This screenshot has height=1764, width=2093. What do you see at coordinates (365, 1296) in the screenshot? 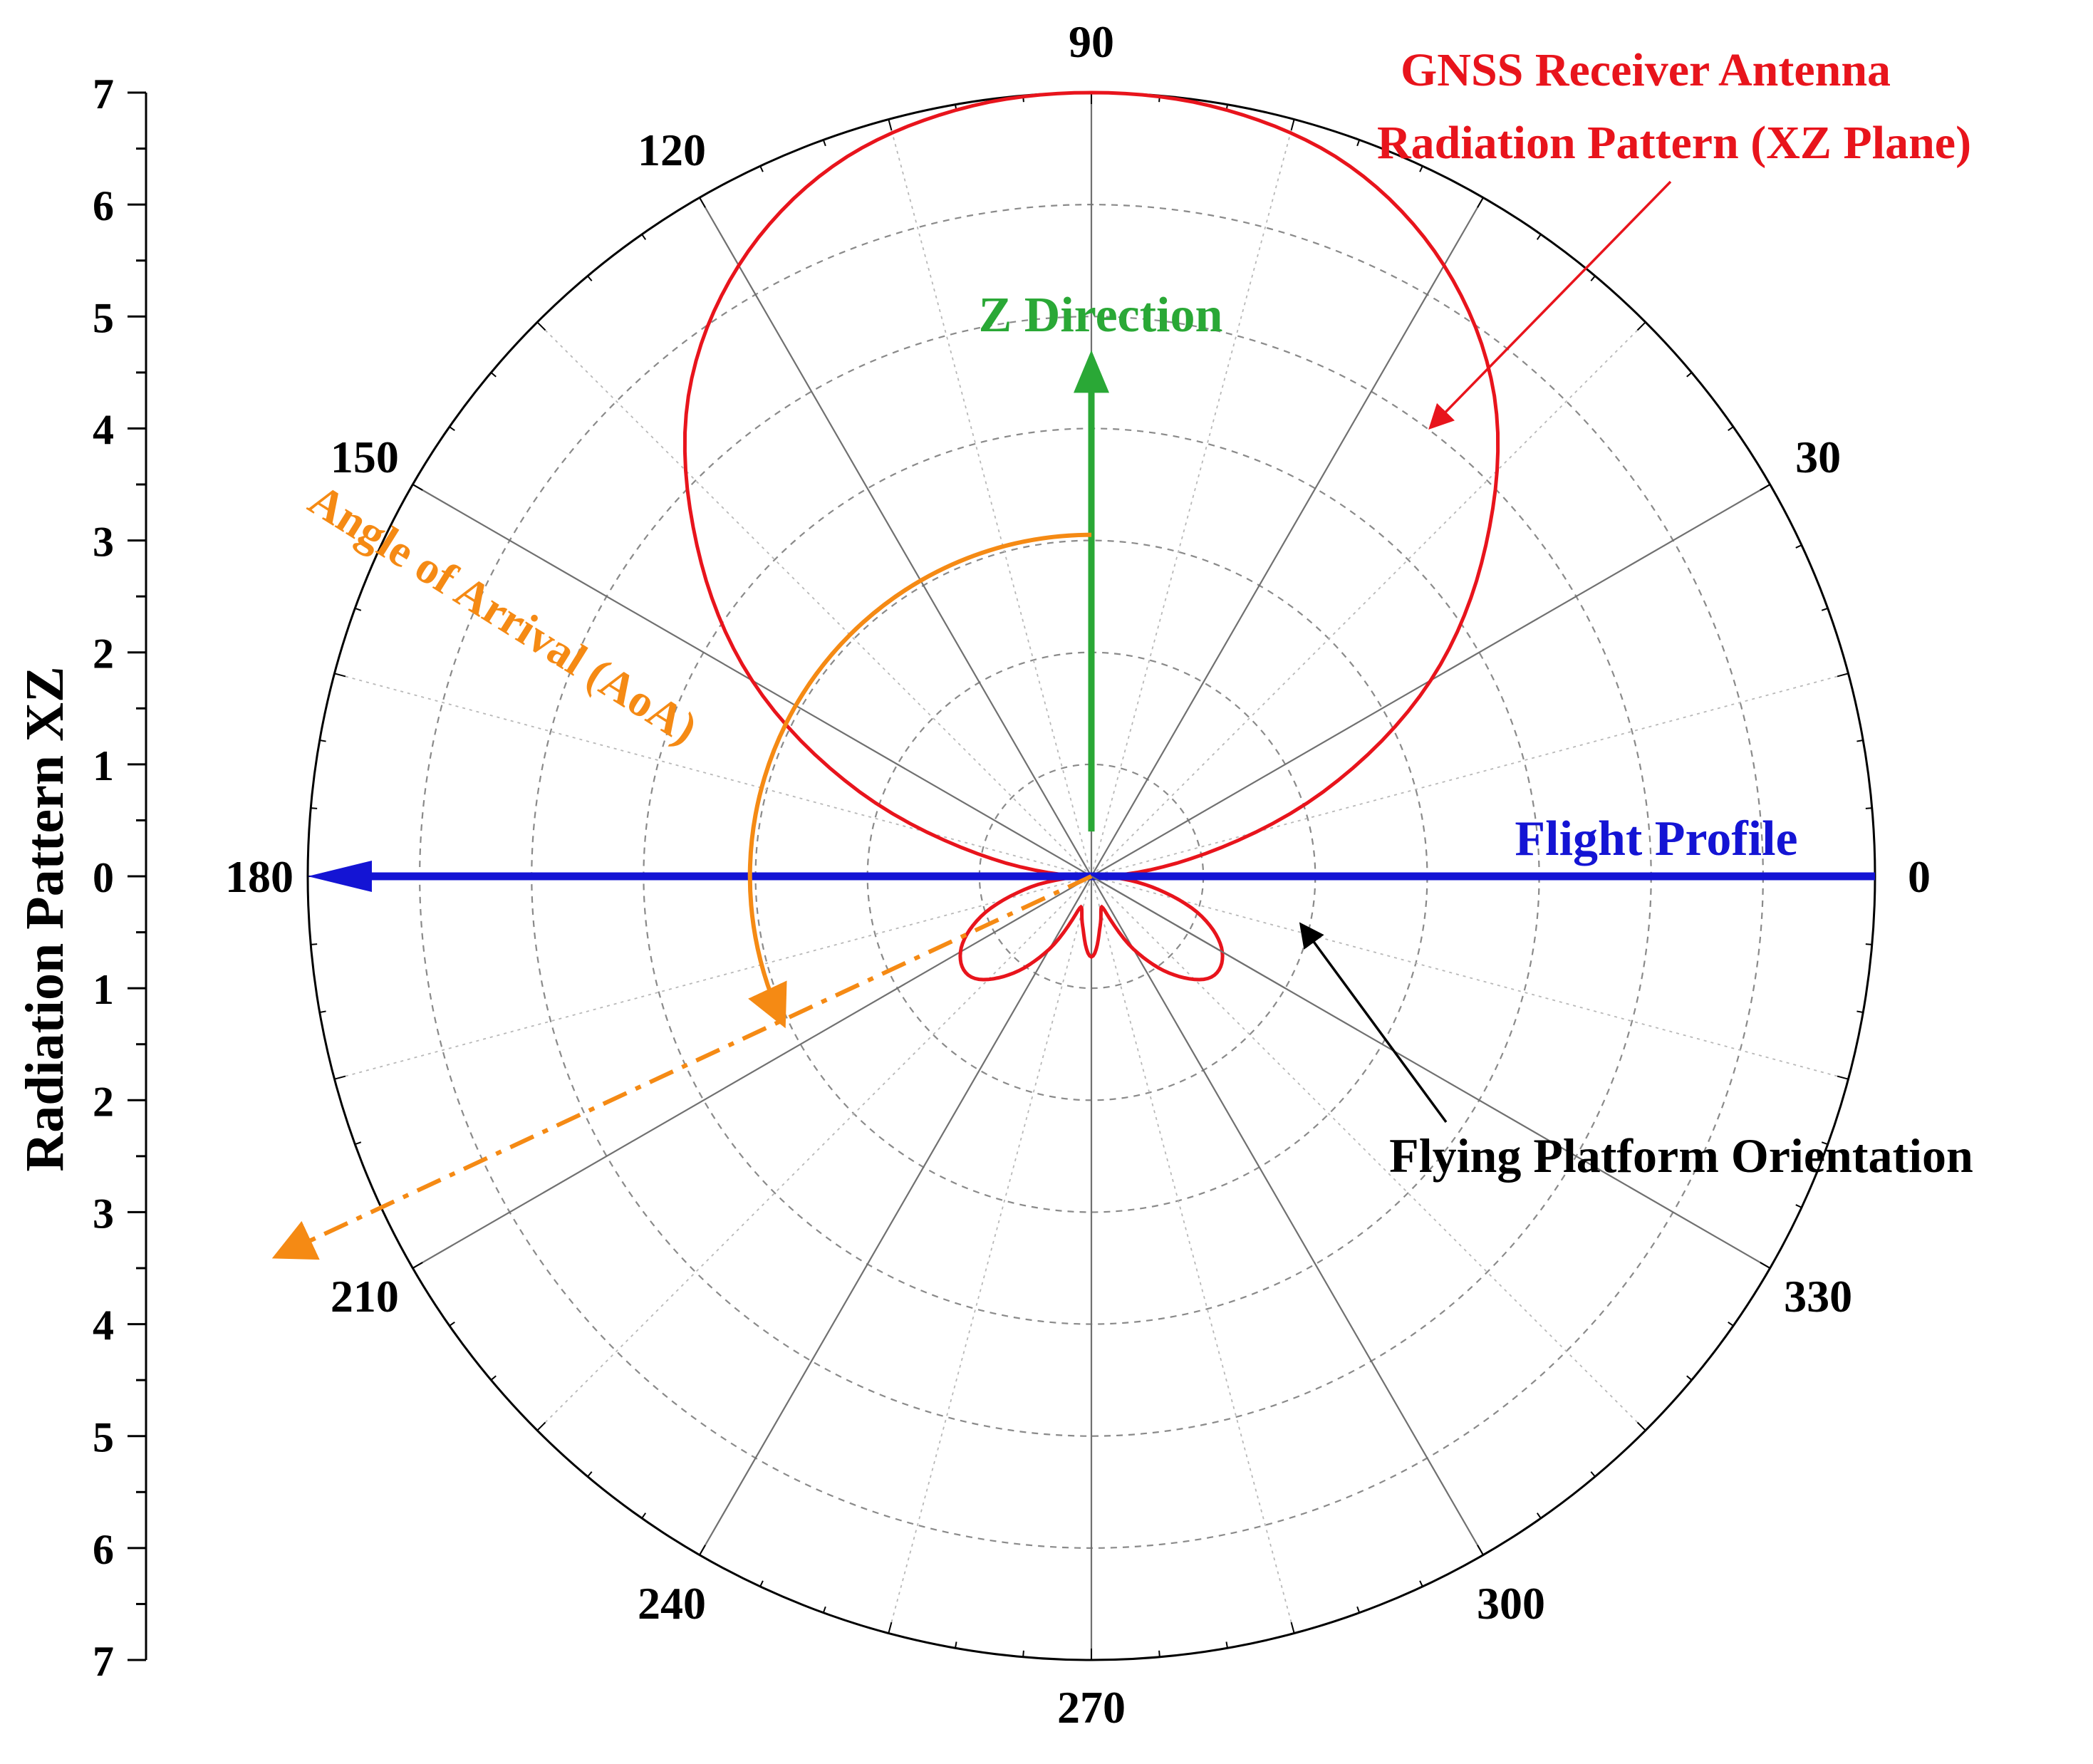
I see `angle-tick-label: 210` at bounding box center [365, 1296].